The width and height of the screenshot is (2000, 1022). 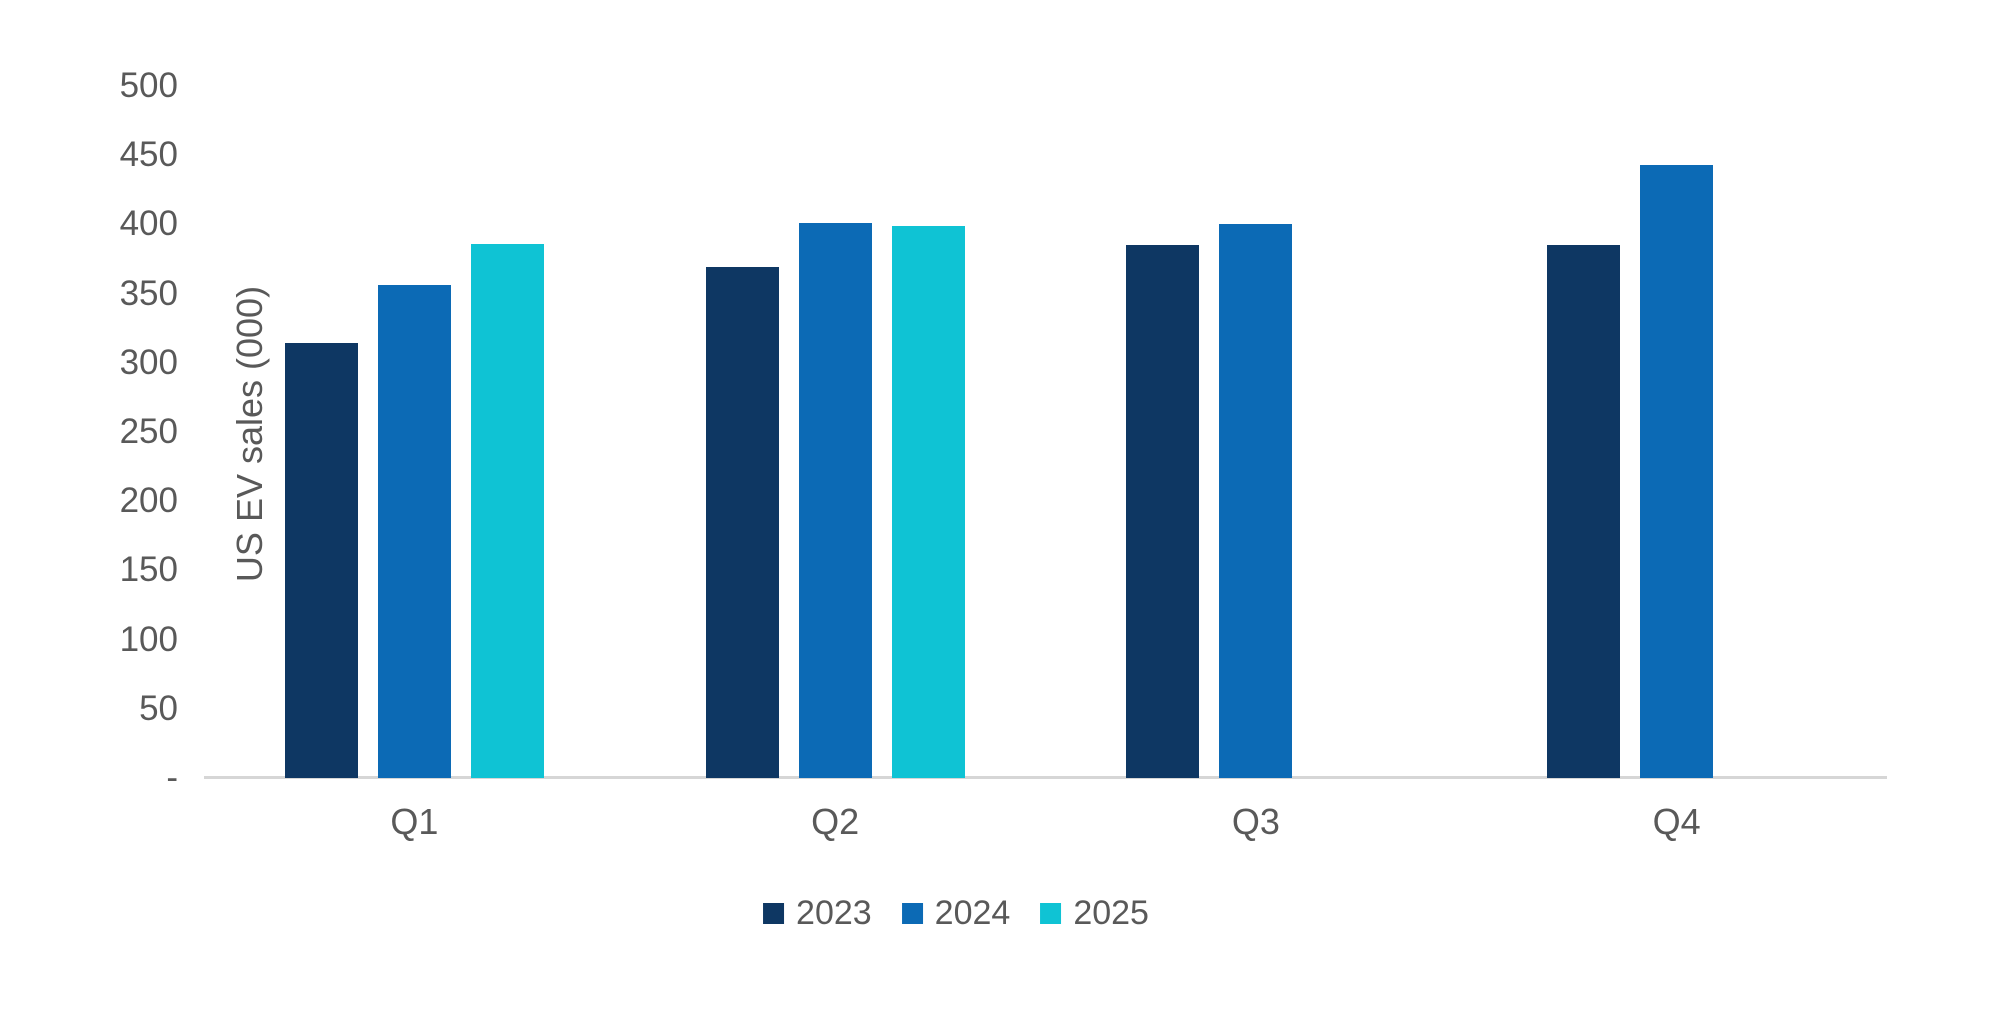 I want to click on bar-2023-q4, so click(x=1584, y=511).